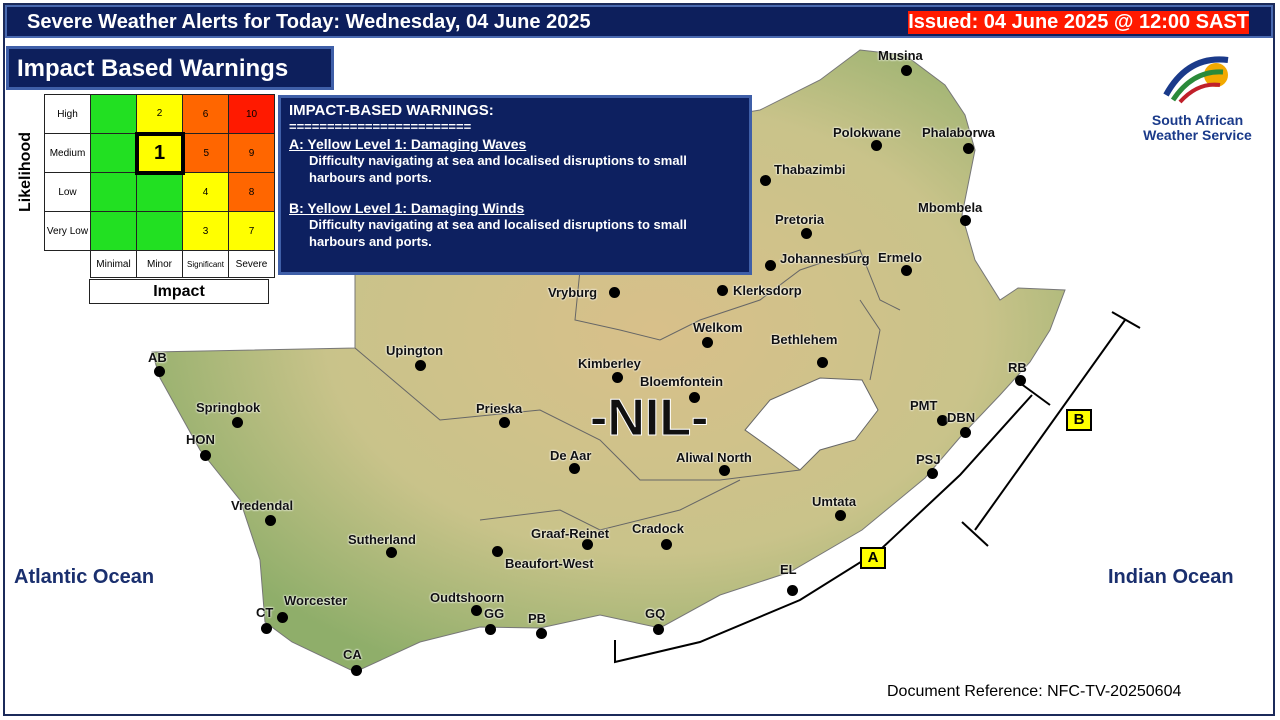 This screenshot has width=1280, height=720. I want to click on panel-title: Impact Based Warnings, so click(170, 68).